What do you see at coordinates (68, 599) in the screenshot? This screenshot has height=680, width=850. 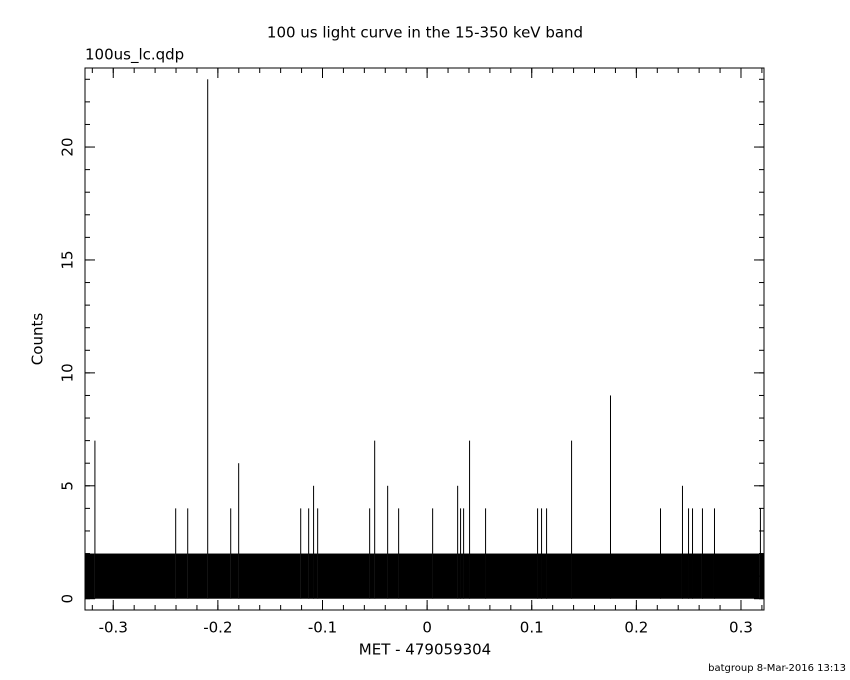 I see `y-tick-label: 0` at bounding box center [68, 599].